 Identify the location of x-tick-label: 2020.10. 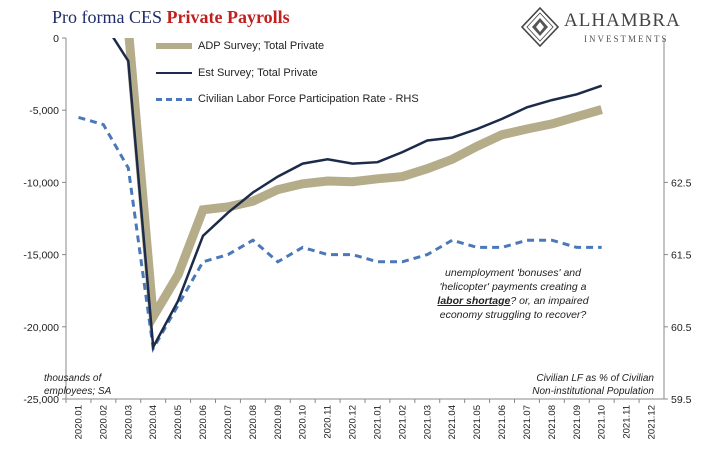
(303, 422).